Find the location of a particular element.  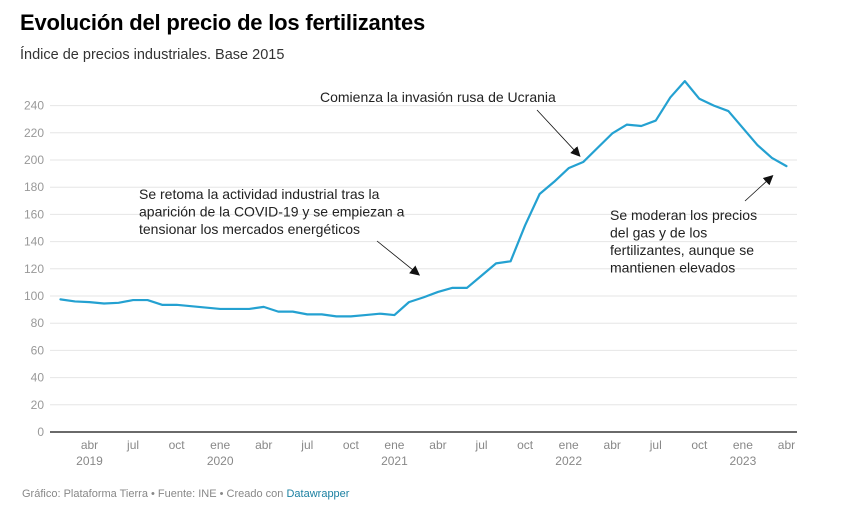

annotation-text-line: Se moderan los precios is located at coordinates (683, 215).